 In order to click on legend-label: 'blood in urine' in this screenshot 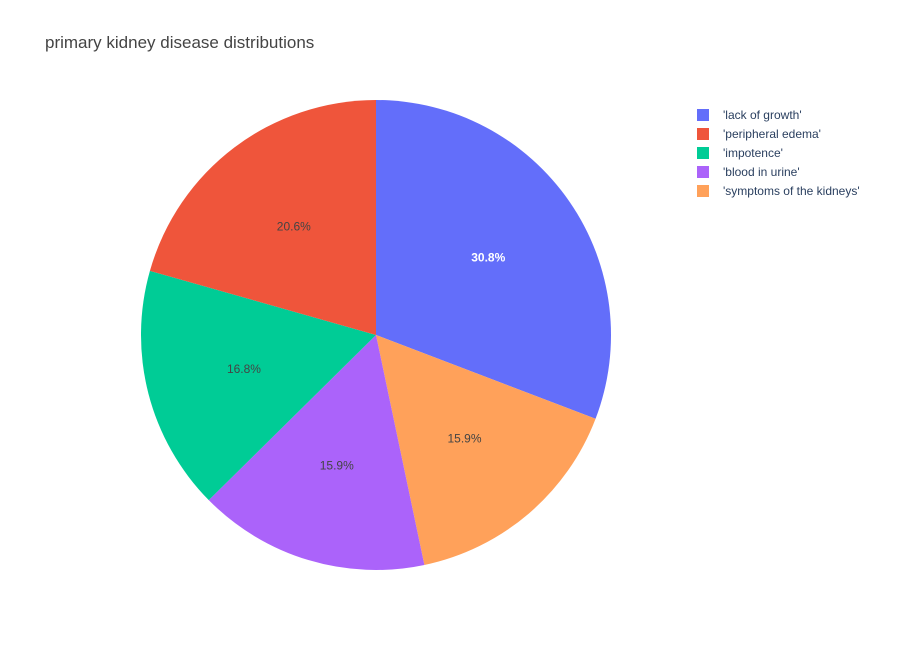, I will do `click(761, 171)`.